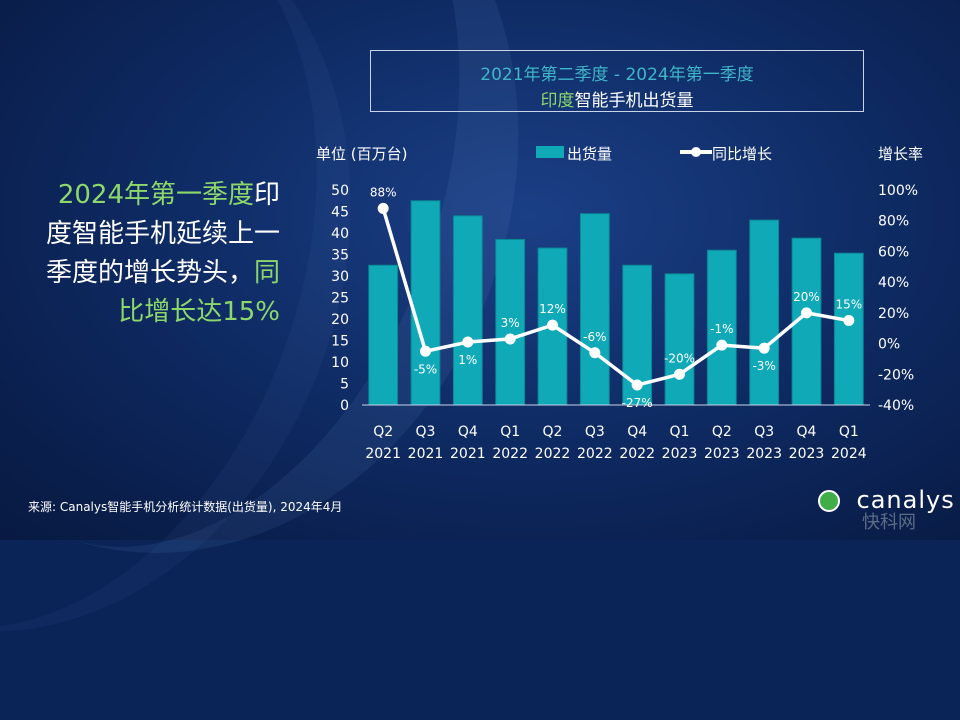 This screenshot has width=960, height=720. I want to click on chart-title-line1: 2021年第二季度 - 2024年第一季度, so click(617, 75).